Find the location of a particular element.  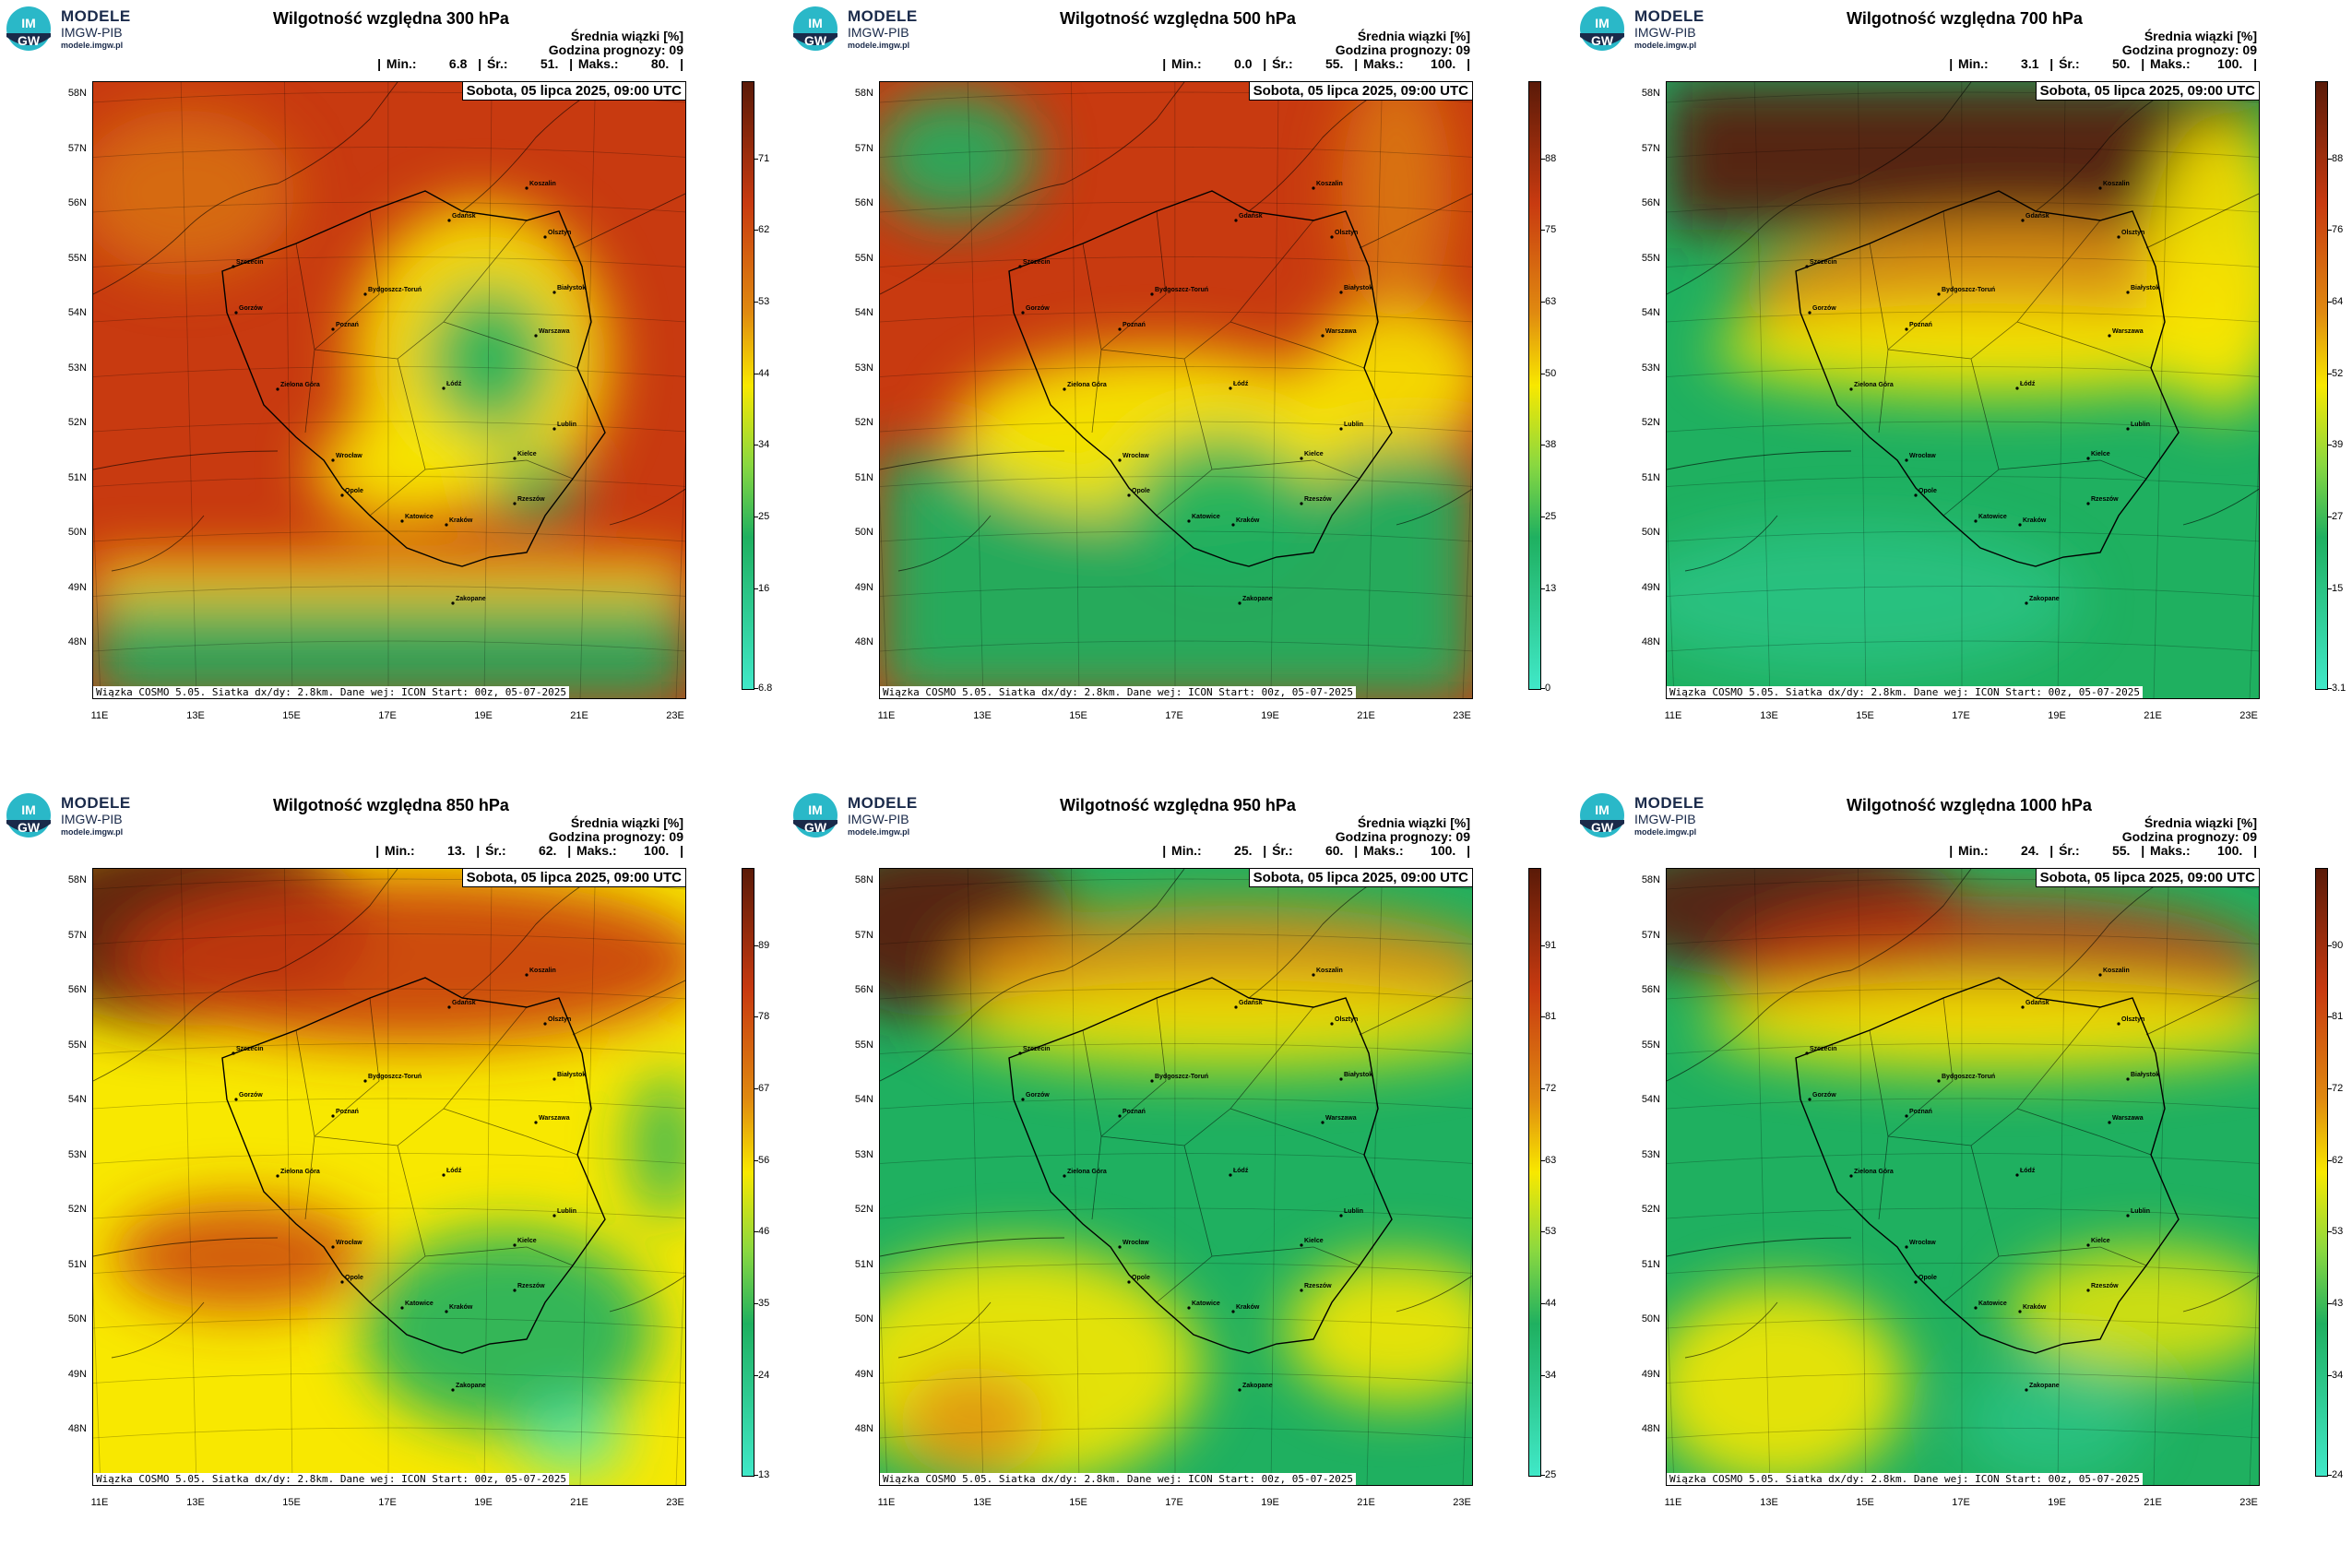

colorbar-label: 6.8 is located at coordinates (765, 688).